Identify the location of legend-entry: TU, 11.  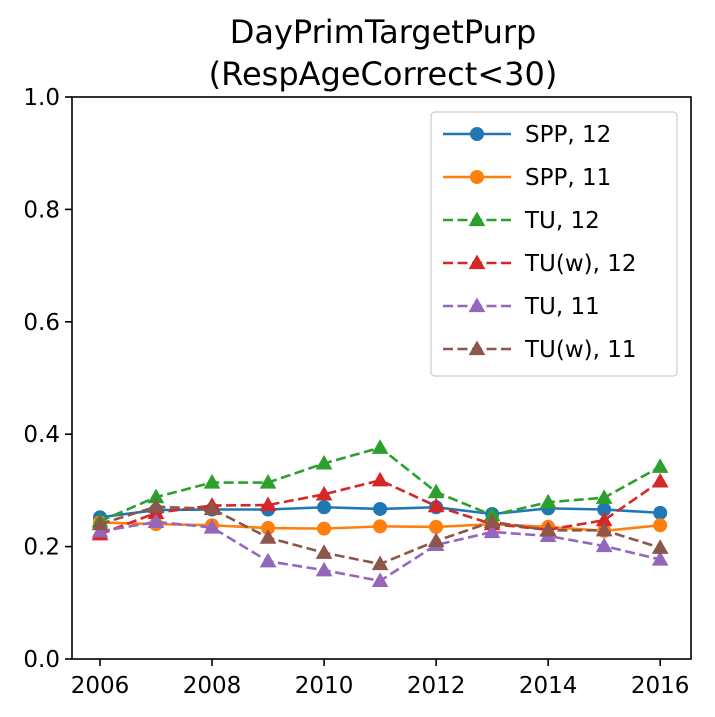
(521, 307).